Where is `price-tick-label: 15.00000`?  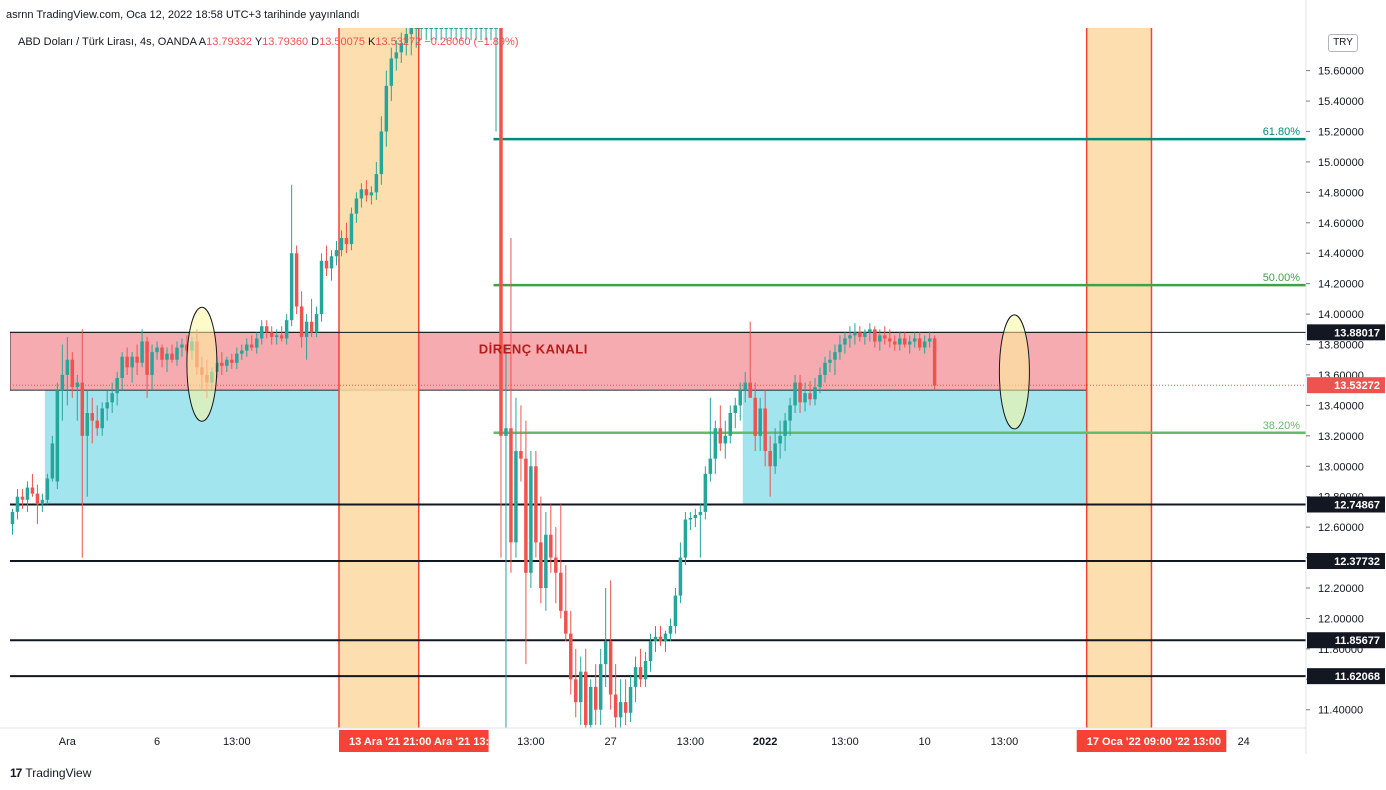 price-tick-label: 15.00000 is located at coordinates (1341, 163).